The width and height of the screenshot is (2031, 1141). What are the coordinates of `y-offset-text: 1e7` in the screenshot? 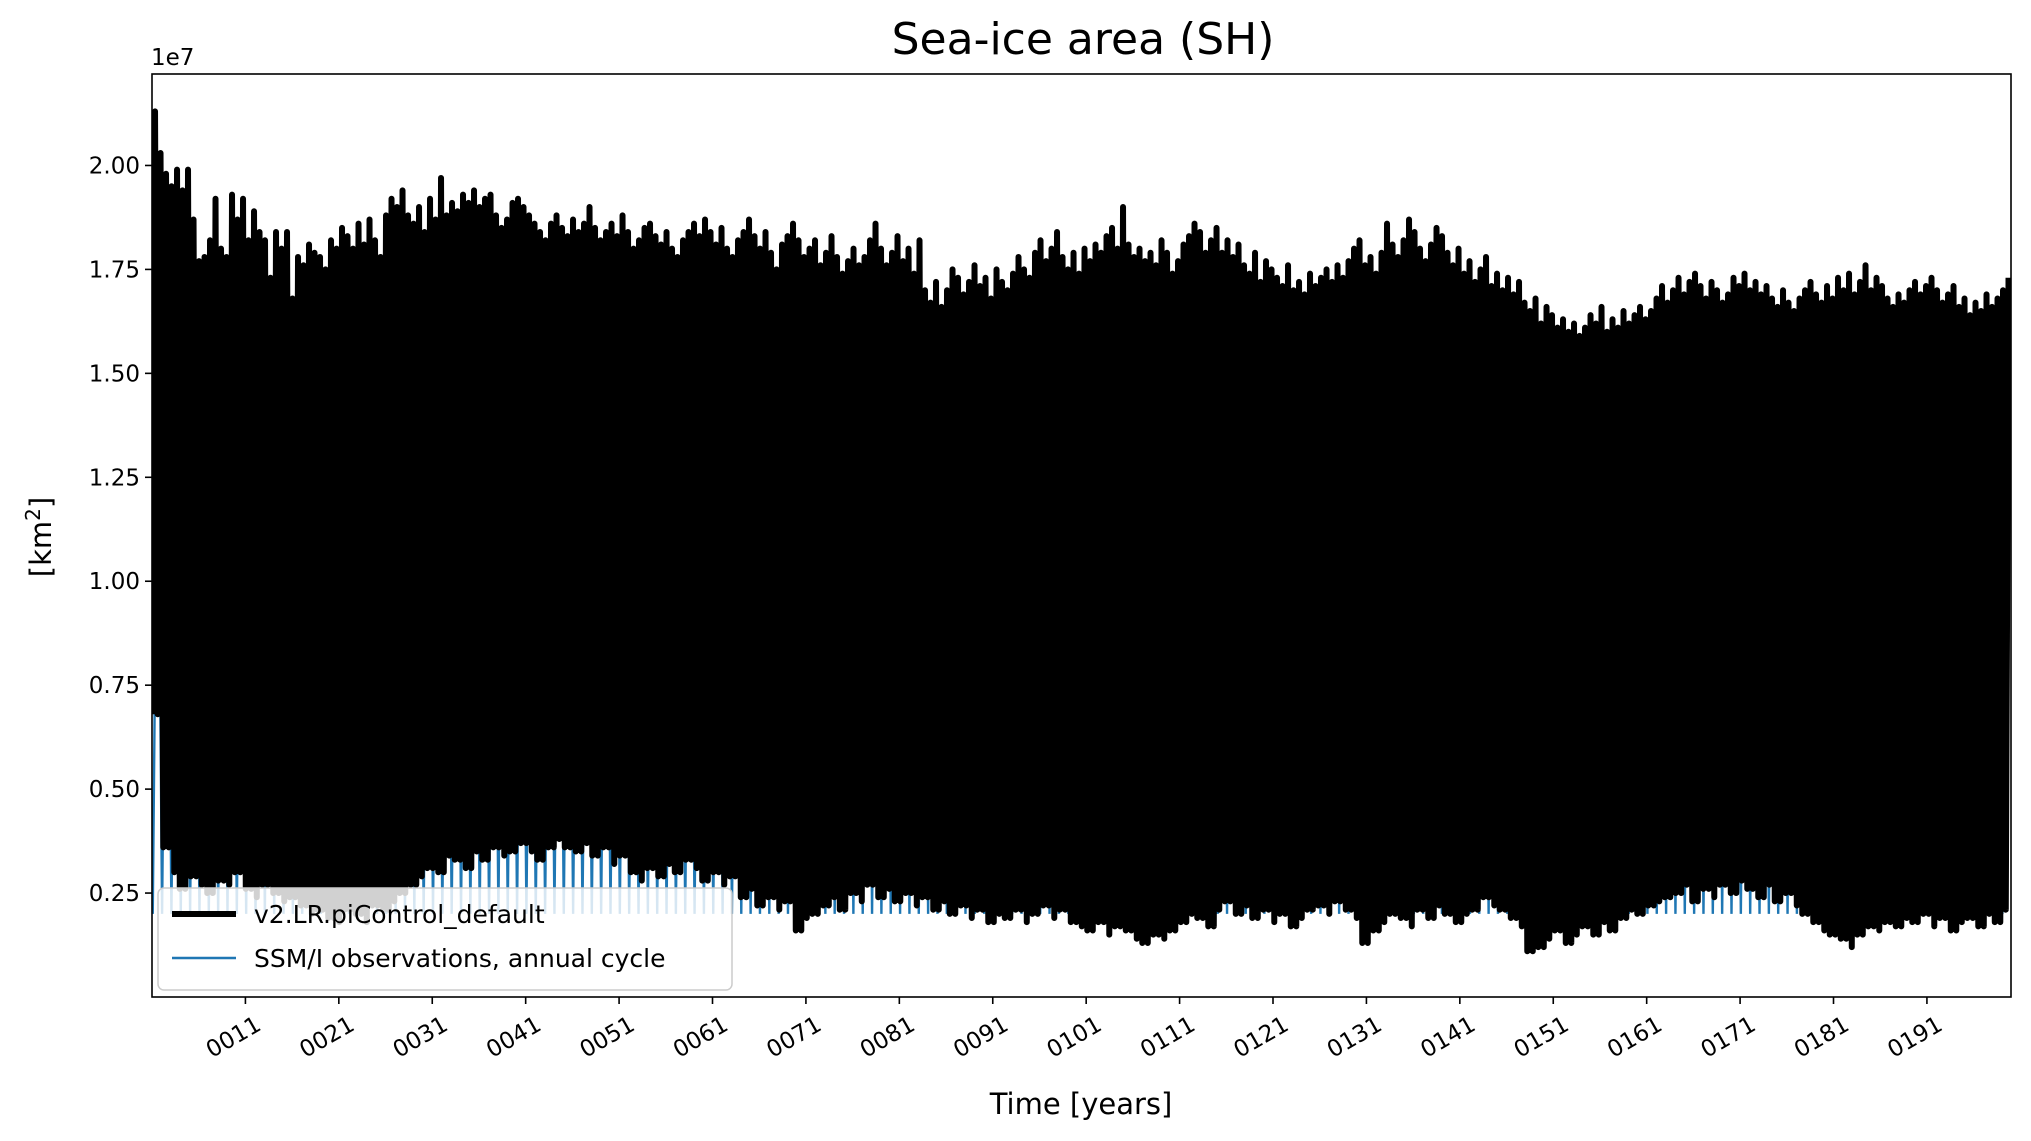 It's located at (172, 58).